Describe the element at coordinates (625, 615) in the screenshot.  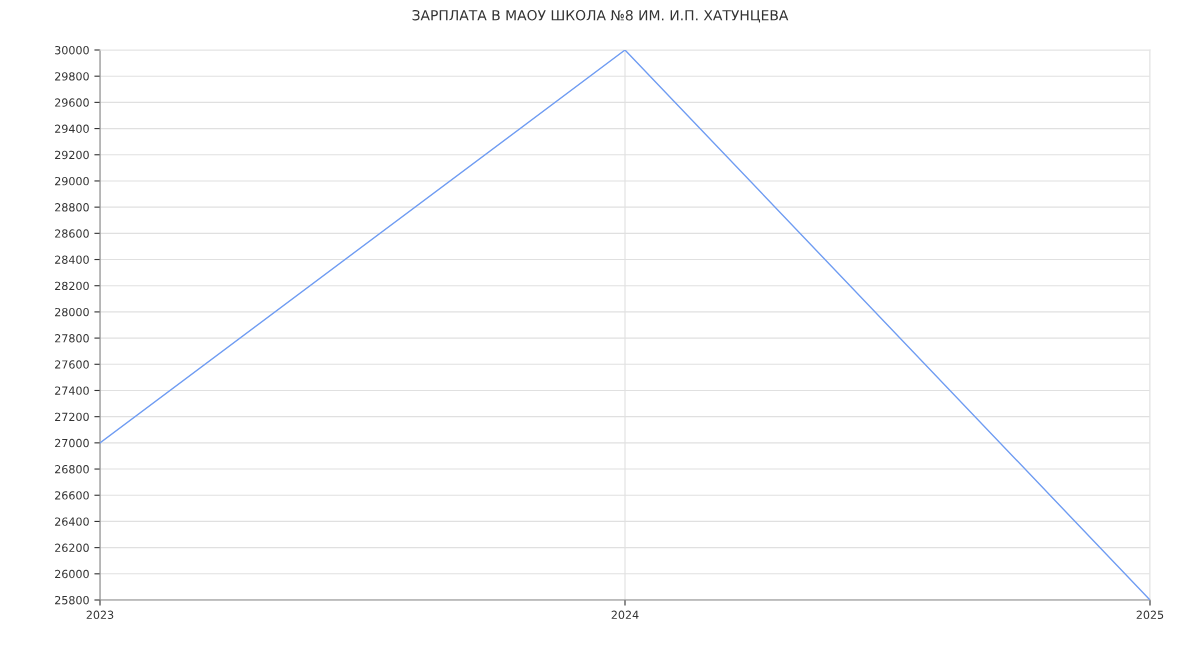
I see `x-tick-label: 2024` at that location.